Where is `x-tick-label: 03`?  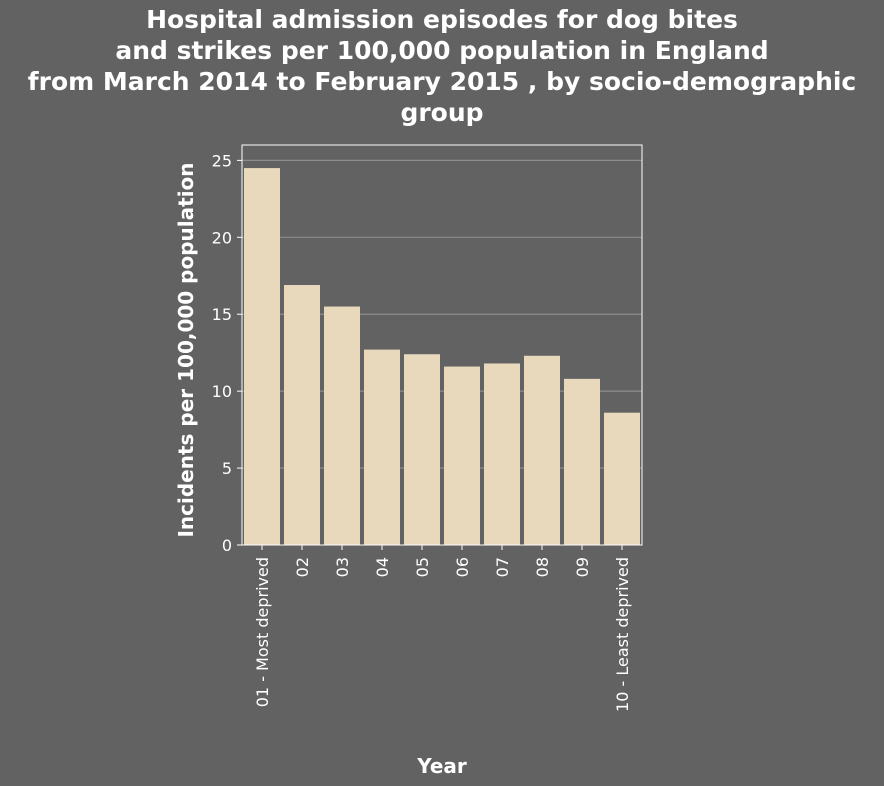 x-tick-label: 03 is located at coordinates (342, 567).